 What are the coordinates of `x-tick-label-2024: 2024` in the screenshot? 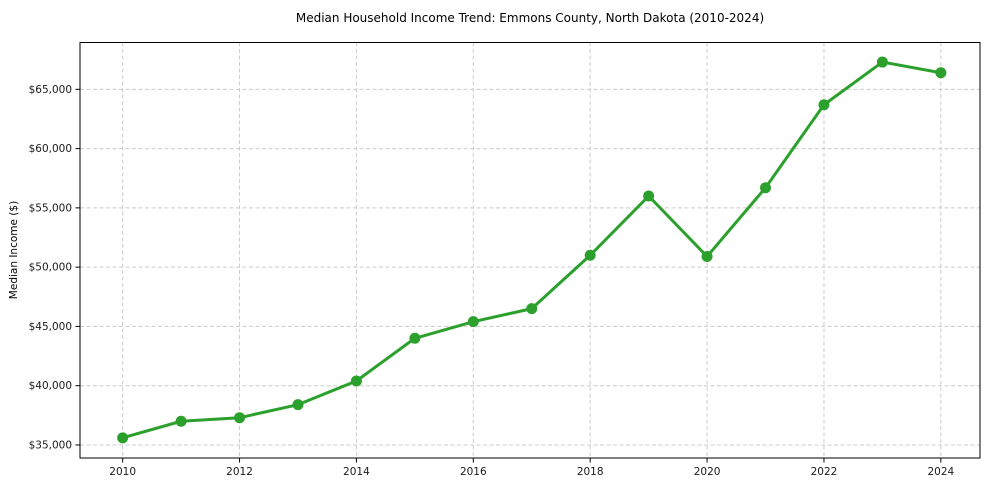 It's located at (940, 472).